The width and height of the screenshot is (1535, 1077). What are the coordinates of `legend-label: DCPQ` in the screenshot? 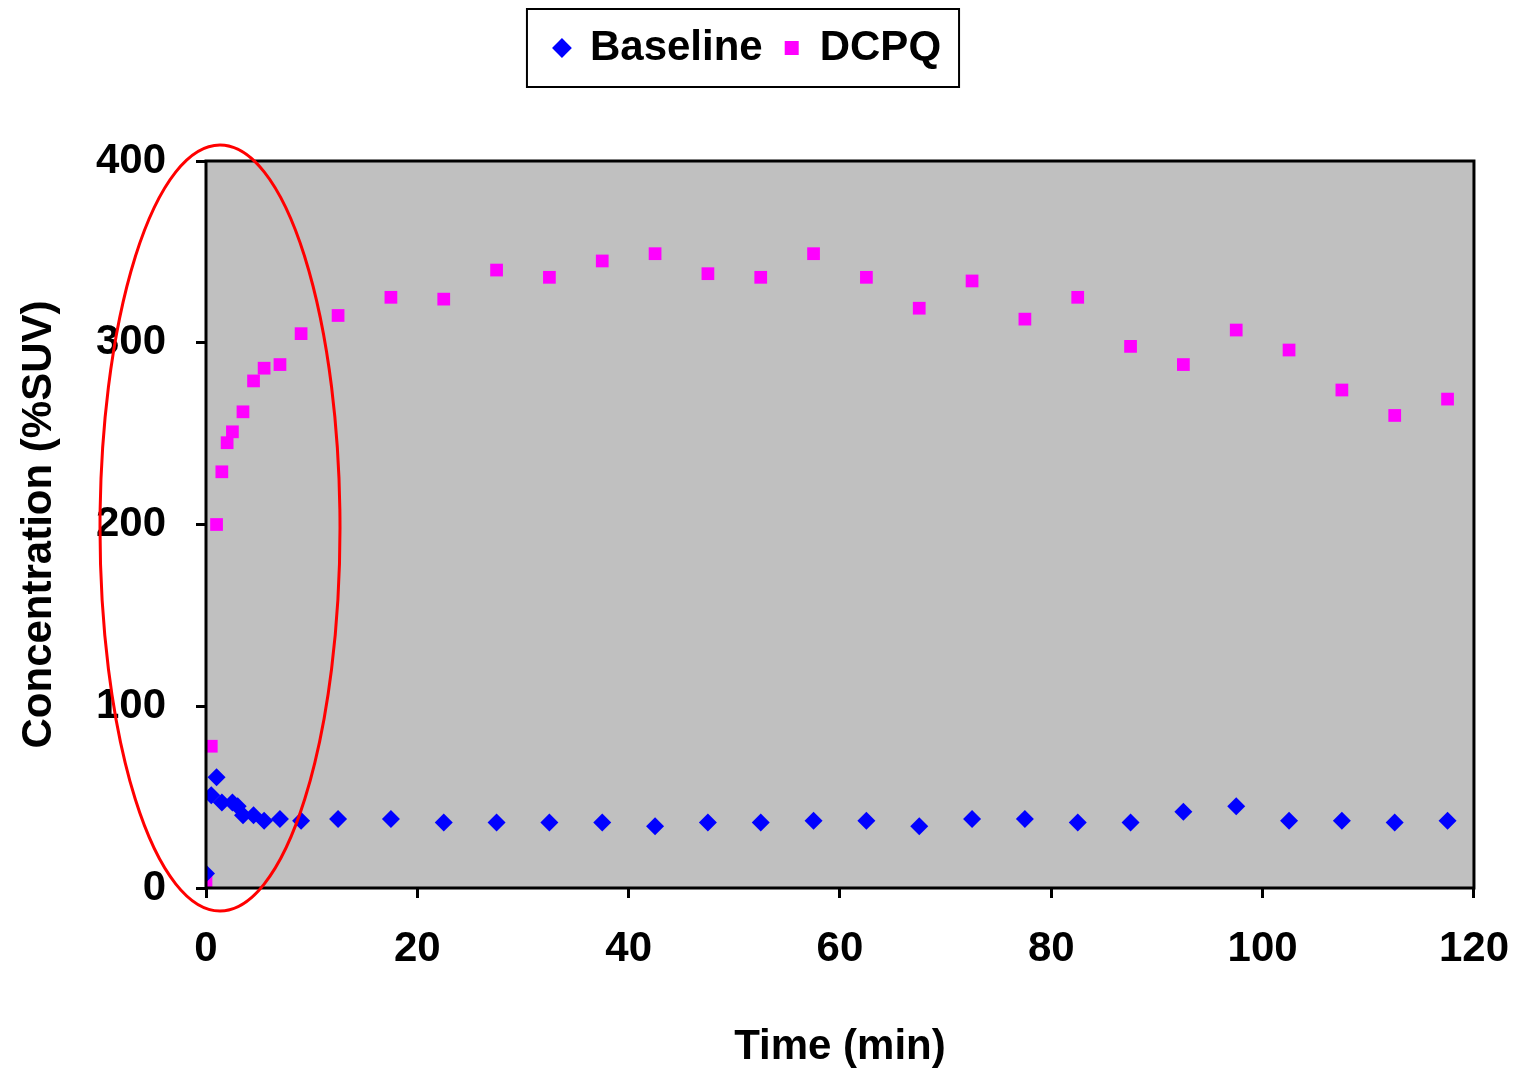 It's located at (880, 45).